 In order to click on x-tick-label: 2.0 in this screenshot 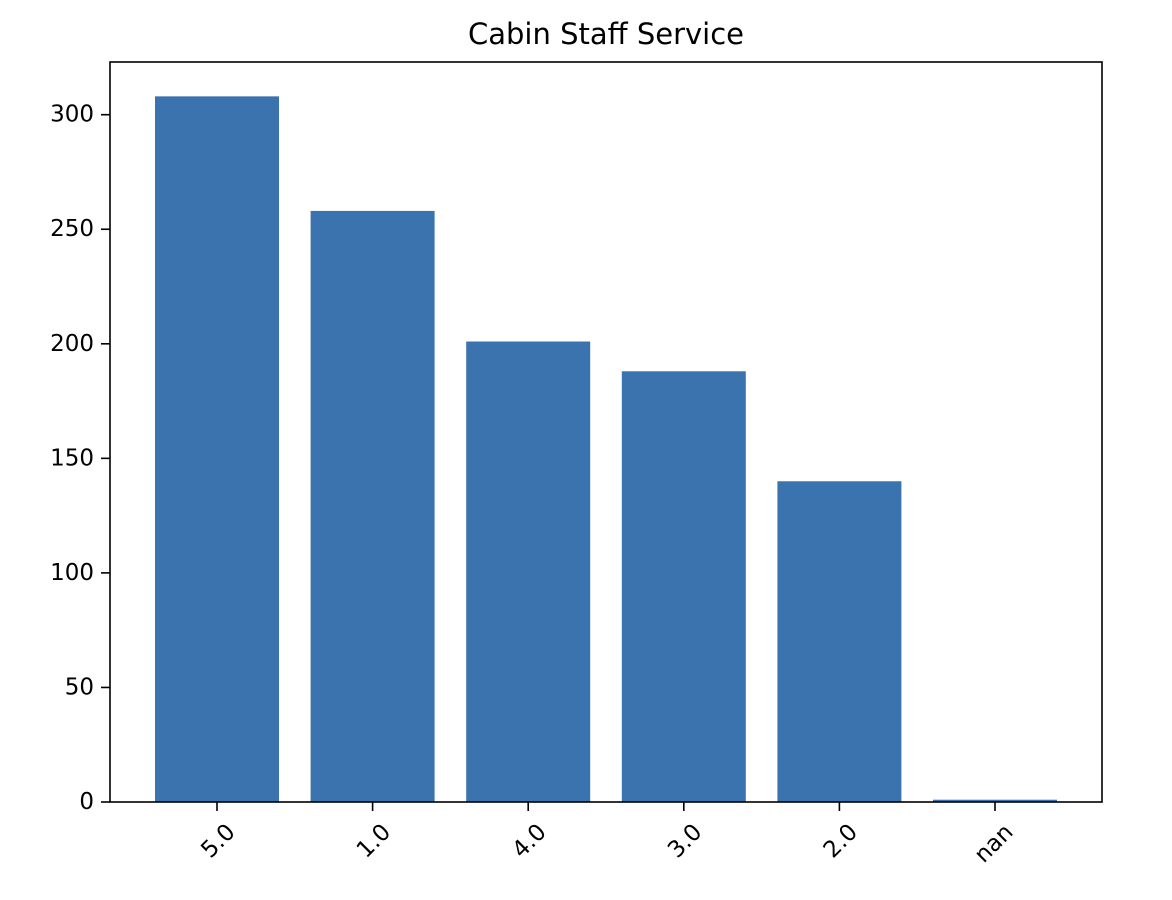, I will do `click(841, 841)`.